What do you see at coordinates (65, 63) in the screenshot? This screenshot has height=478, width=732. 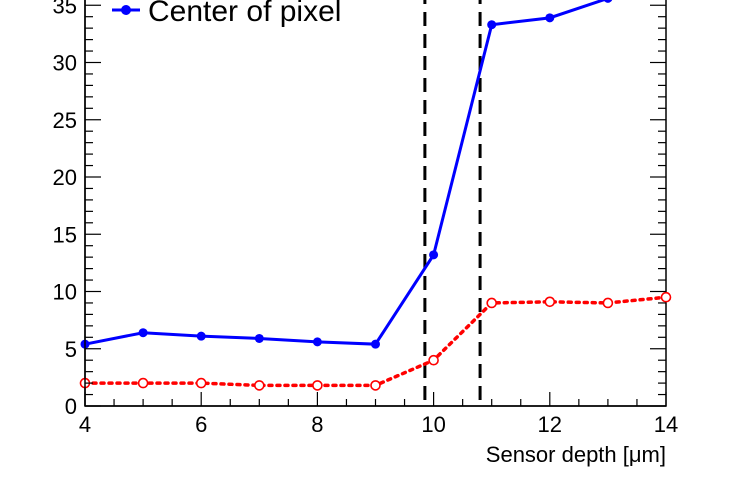 I see `y-tick-label: 30` at bounding box center [65, 63].